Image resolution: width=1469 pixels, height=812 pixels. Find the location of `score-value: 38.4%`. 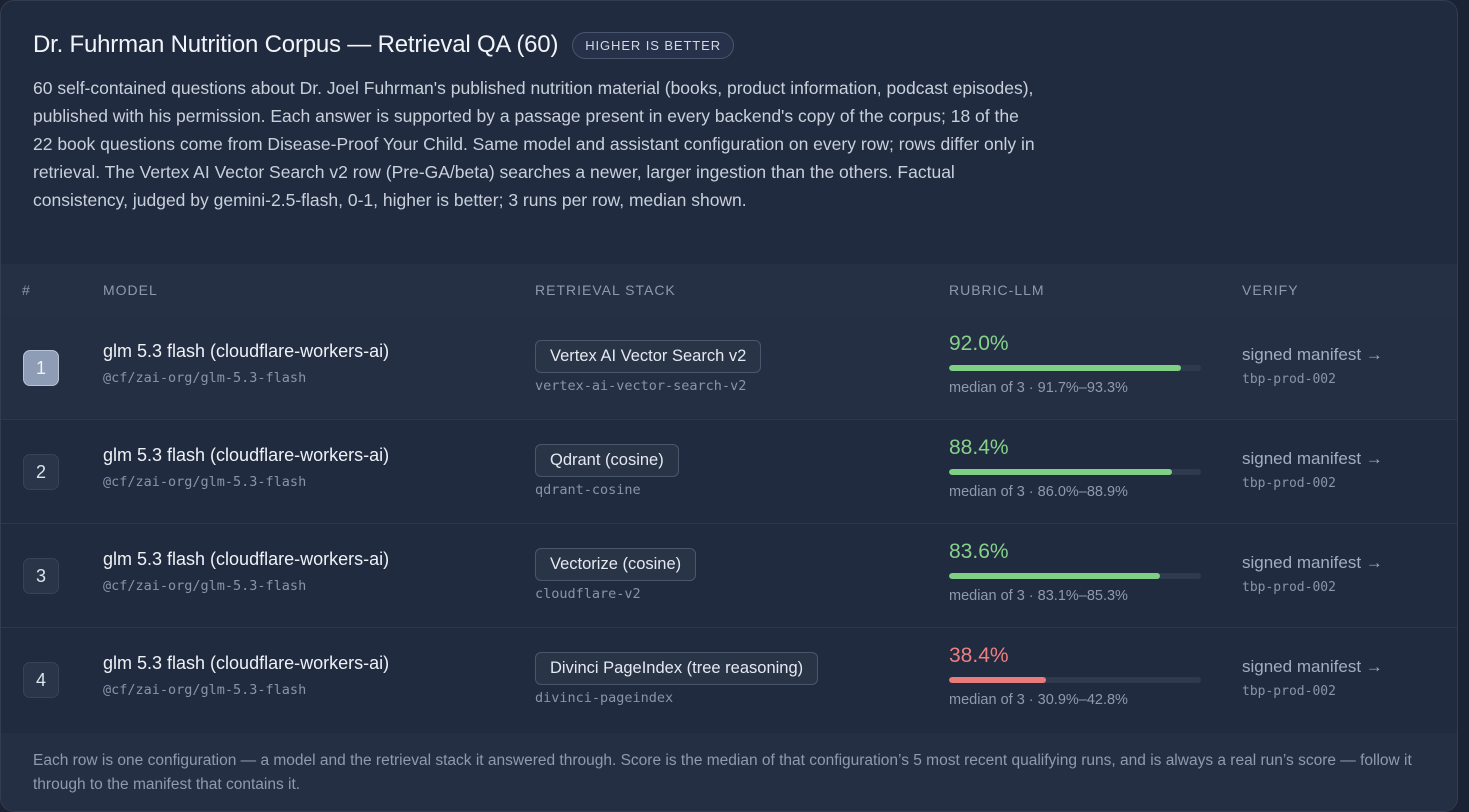

score-value: 38.4% is located at coordinates (979, 655).